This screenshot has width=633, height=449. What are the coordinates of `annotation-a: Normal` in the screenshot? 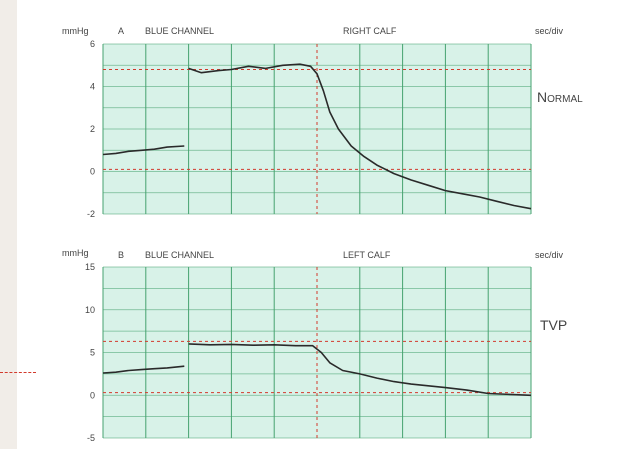 It's located at (560, 97).